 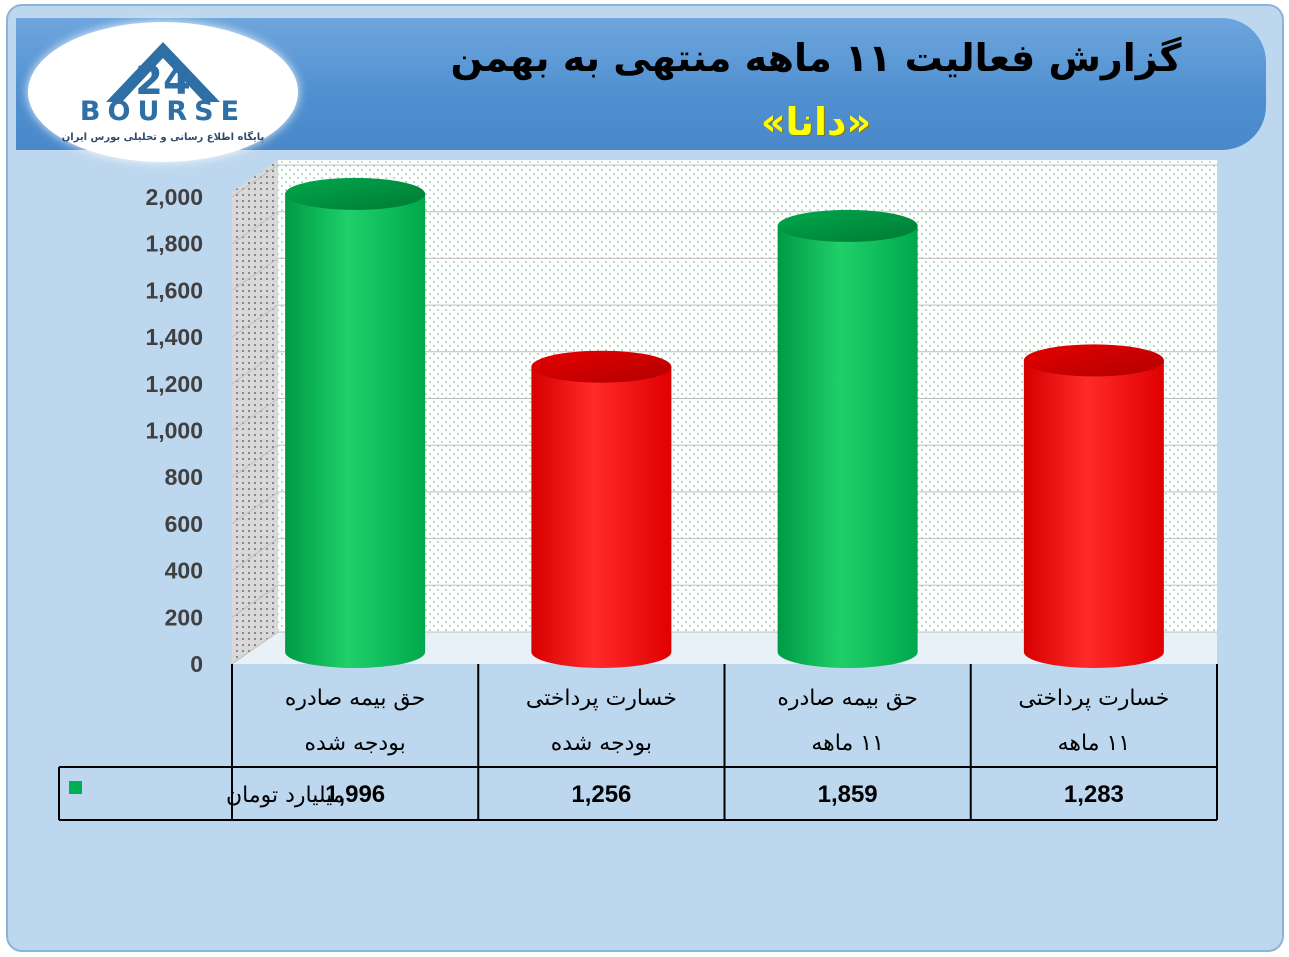 What do you see at coordinates (174, 337) in the screenshot?
I see `y-tick-label: 1,400` at bounding box center [174, 337].